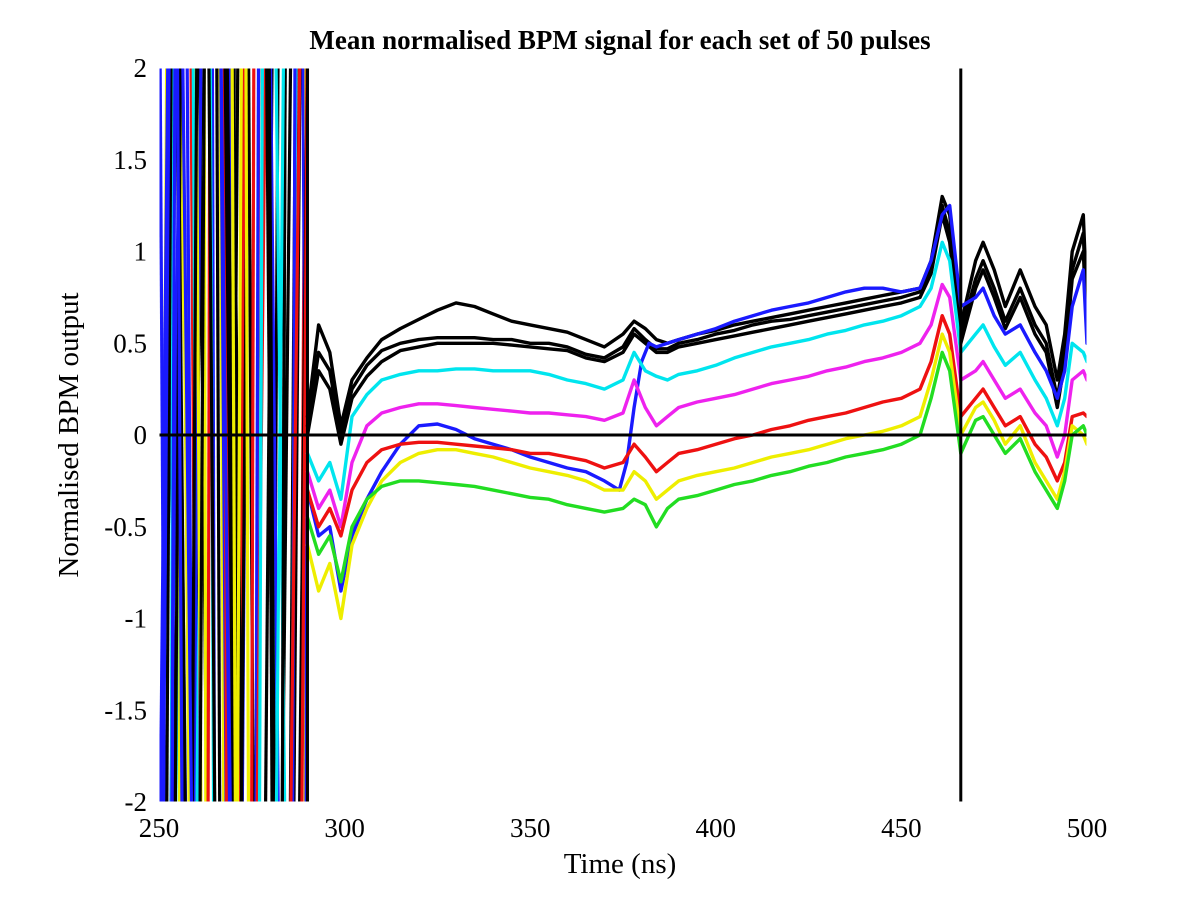 The height and width of the screenshot is (900, 1201). I want to click on x-tick-label: 300, so click(344, 828).